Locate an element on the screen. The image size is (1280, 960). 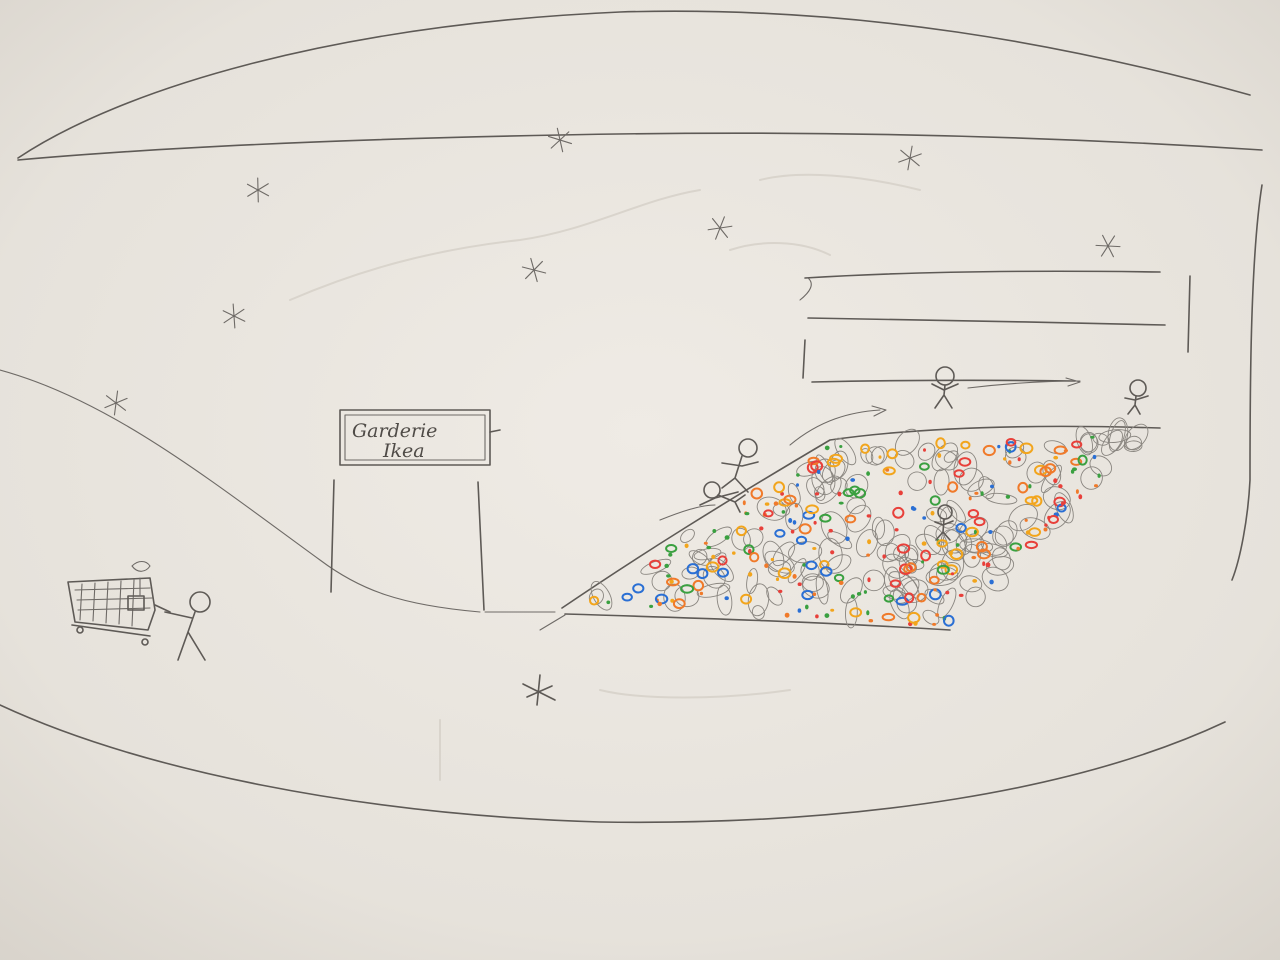
stick-figure-upper-right is located at coordinates (1136, 397).